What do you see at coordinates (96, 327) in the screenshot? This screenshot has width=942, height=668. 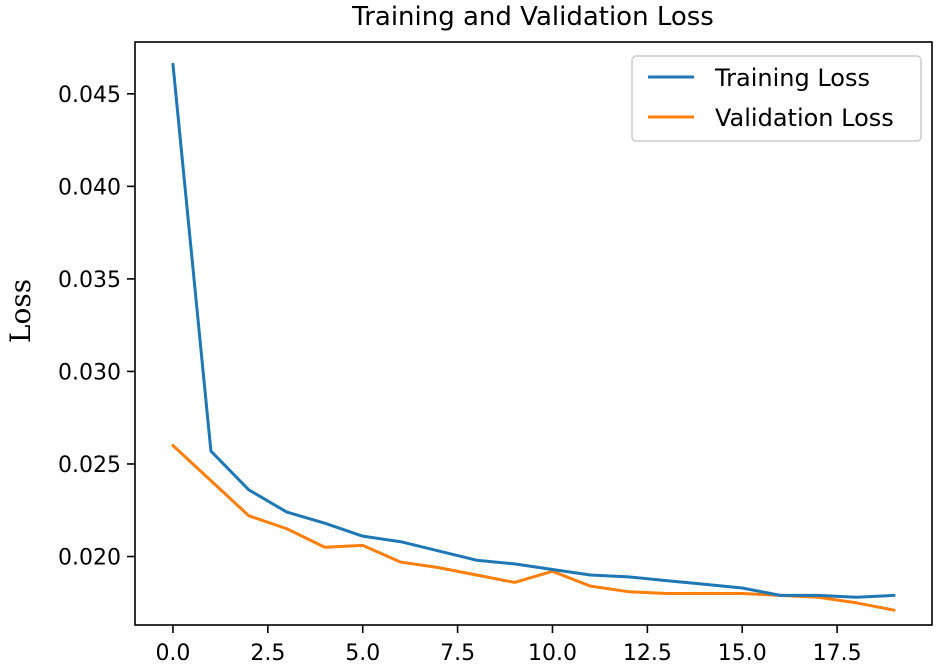 I see `y-axis-ticks: 0.020 0.025 0.030 0.035 0.040 0.045` at bounding box center [96, 327].